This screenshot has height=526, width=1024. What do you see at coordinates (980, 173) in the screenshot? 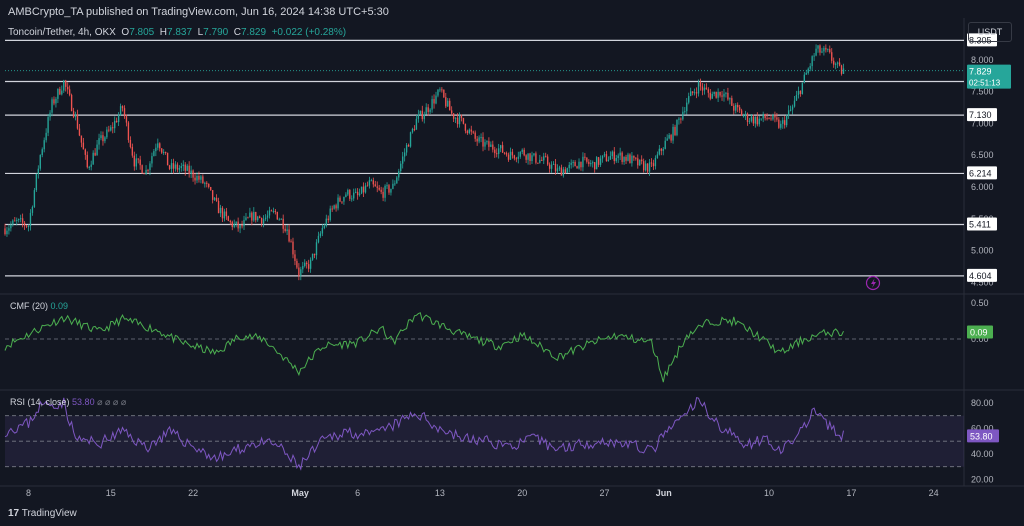
I see `level-label: 6.214` at bounding box center [980, 173].